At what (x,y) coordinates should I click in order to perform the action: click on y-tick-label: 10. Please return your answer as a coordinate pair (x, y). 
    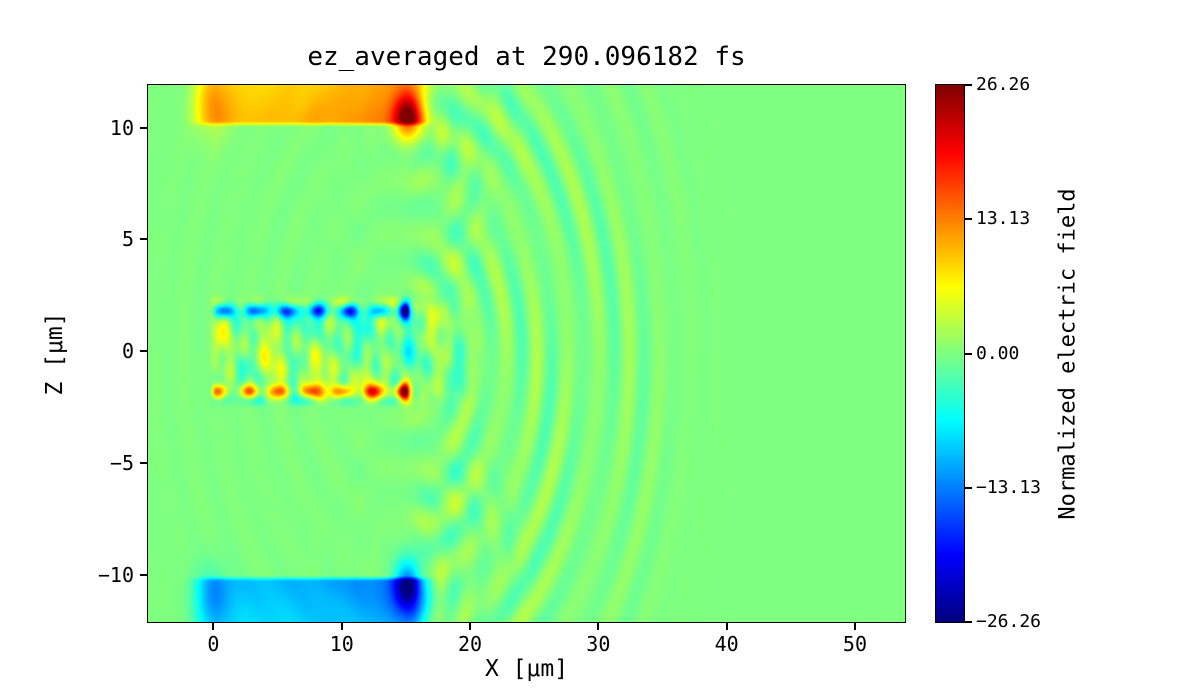
    Looking at the image, I should click on (121, 127).